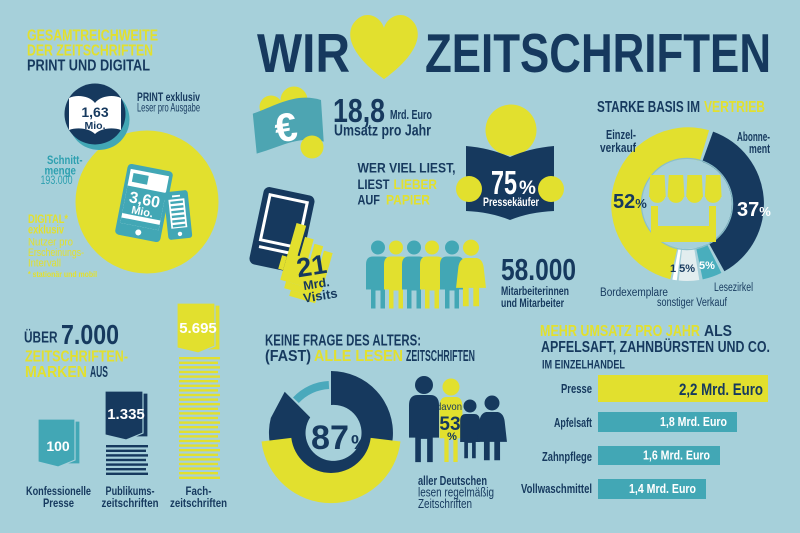 This screenshot has height=533, width=800. Describe the element at coordinates (88, 66) in the screenshot. I see `svg-text: PRINT UND DIGITAL` at that location.